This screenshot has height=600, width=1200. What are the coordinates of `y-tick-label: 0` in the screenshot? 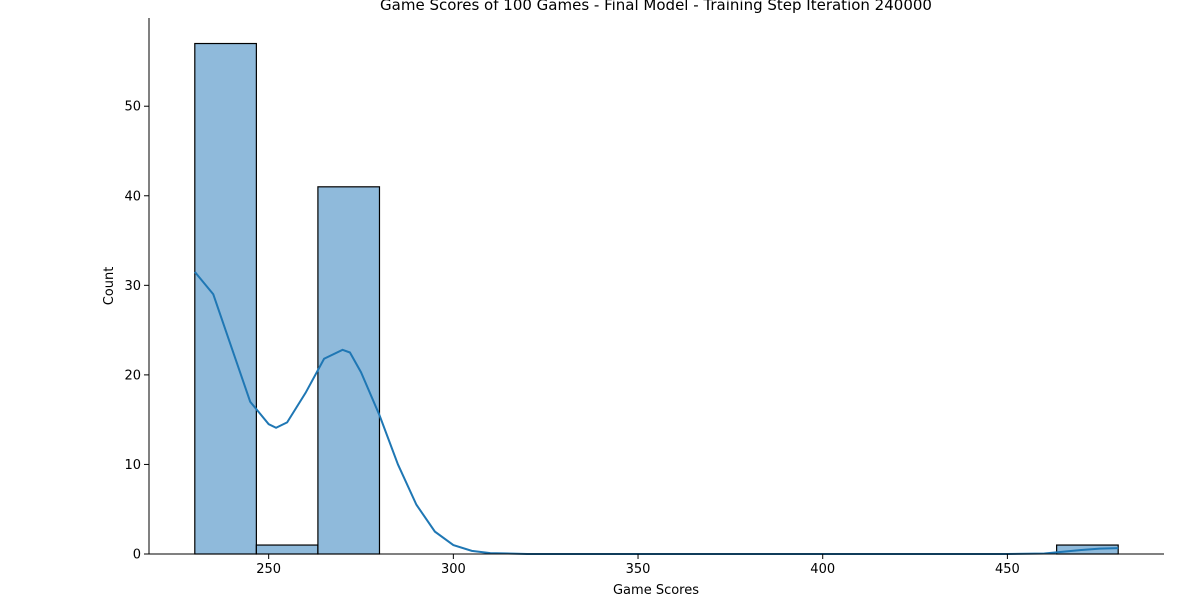 It's located at (137, 555).